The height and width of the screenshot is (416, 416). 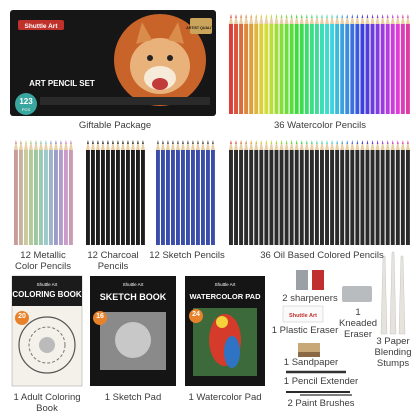 What do you see at coordinates (322, 255) in the screenshot?
I see `item-label: 36 Oil Based Colored Pencils` at bounding box center [322, 255].